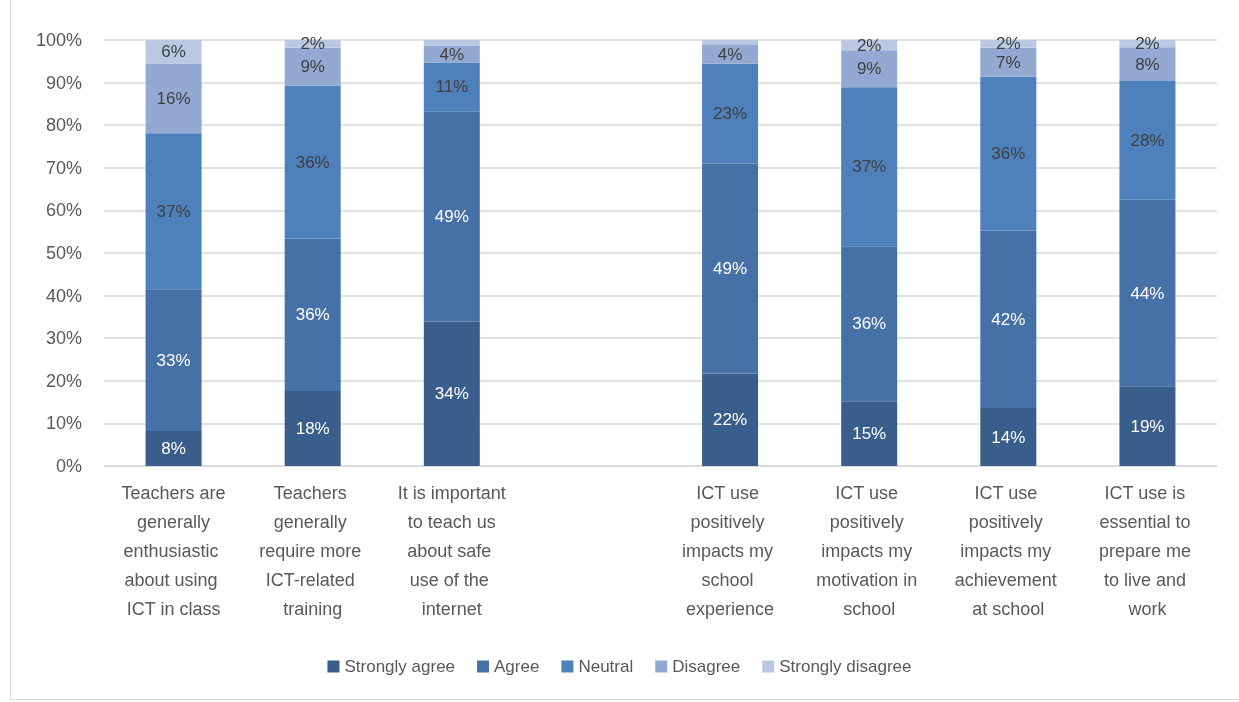 The width and height of the screenshot is (1239, 702). I want to click on data-label: 11%, so click(452, 87).